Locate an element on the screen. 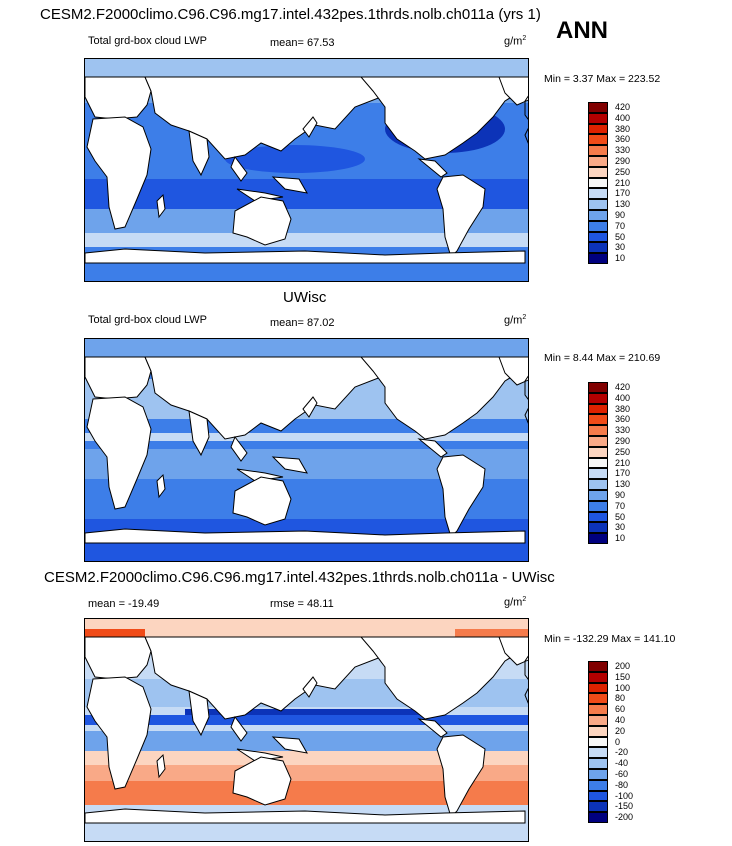 Image resolution: width=732 pixels, height=846 pixels. panel2-units: g/m2 is located at coordinates (515, 320).